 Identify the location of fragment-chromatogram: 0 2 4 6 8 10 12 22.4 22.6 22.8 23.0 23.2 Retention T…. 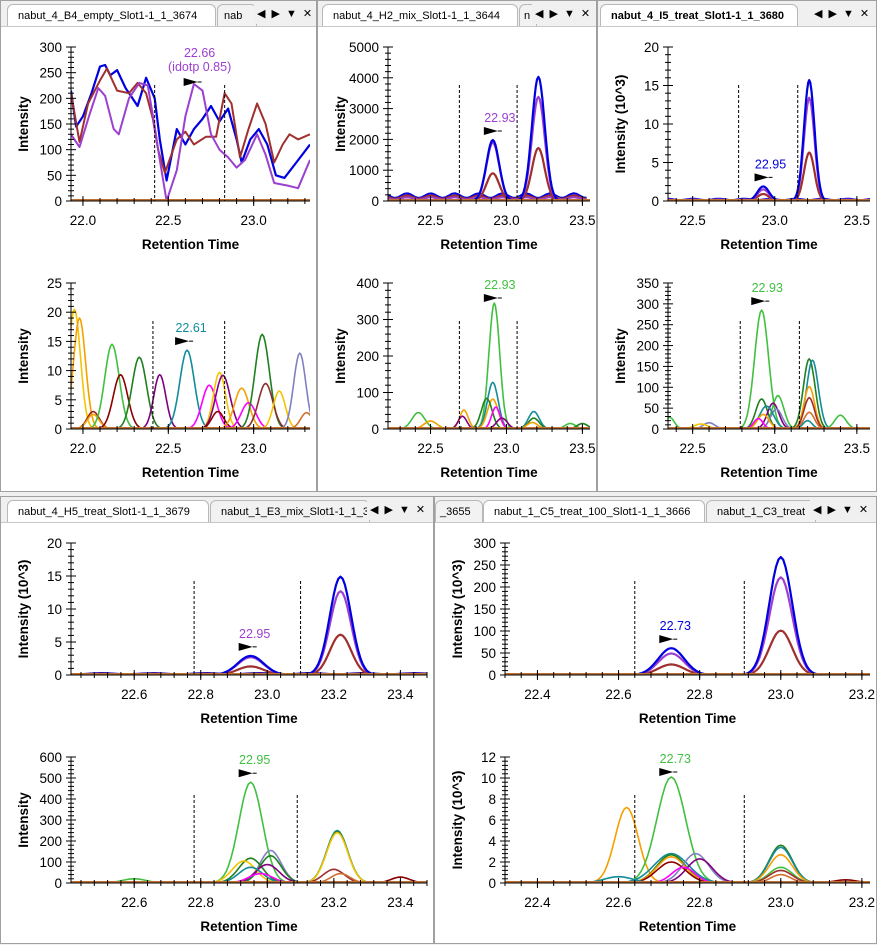
(655, 841).